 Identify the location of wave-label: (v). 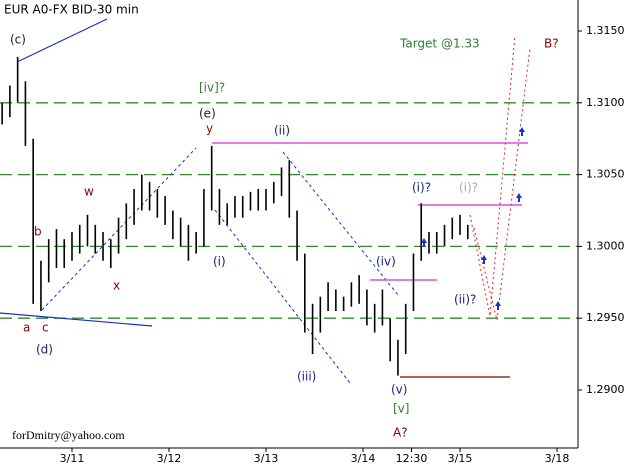
(399, 390).